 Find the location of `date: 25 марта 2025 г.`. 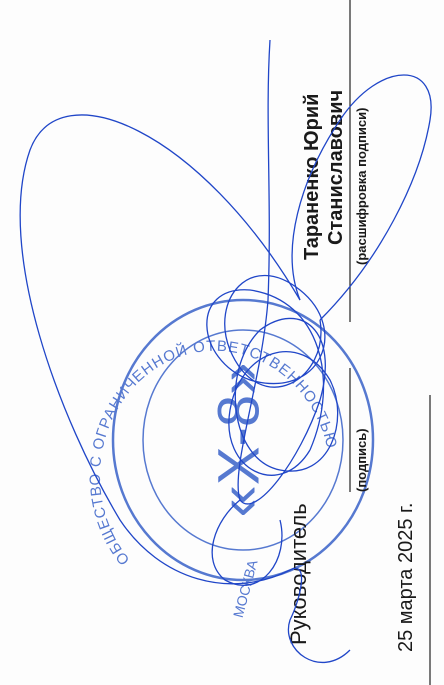

date: 25 марта 2025 г. is located at coordinates (406, 577).